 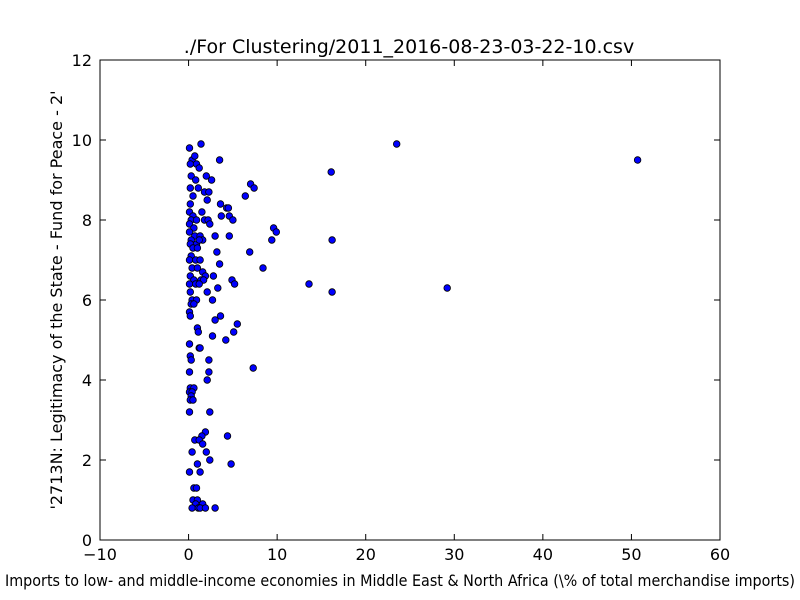 I want to click on x-tick-label: 10, so click(x=277, y=554).